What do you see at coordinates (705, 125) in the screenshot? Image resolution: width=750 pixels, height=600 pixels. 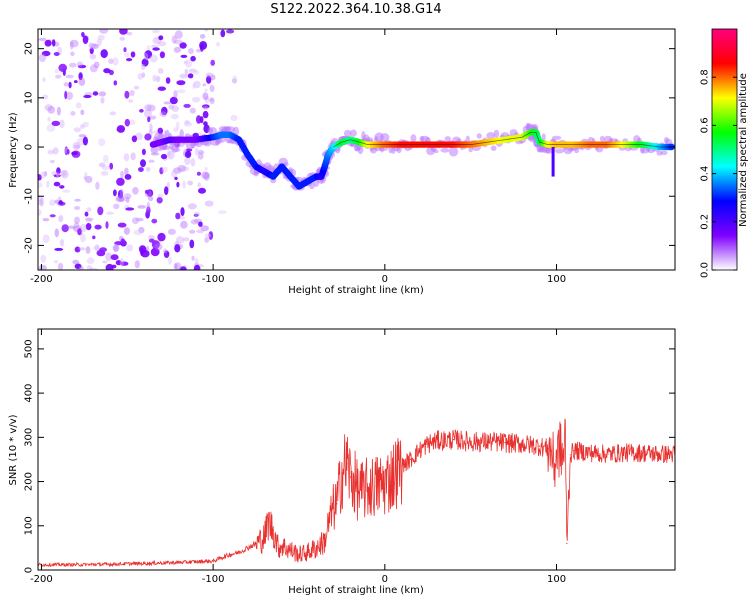 I see `colorbar-tick-label: 0.6` at bounding box center [705, 125].